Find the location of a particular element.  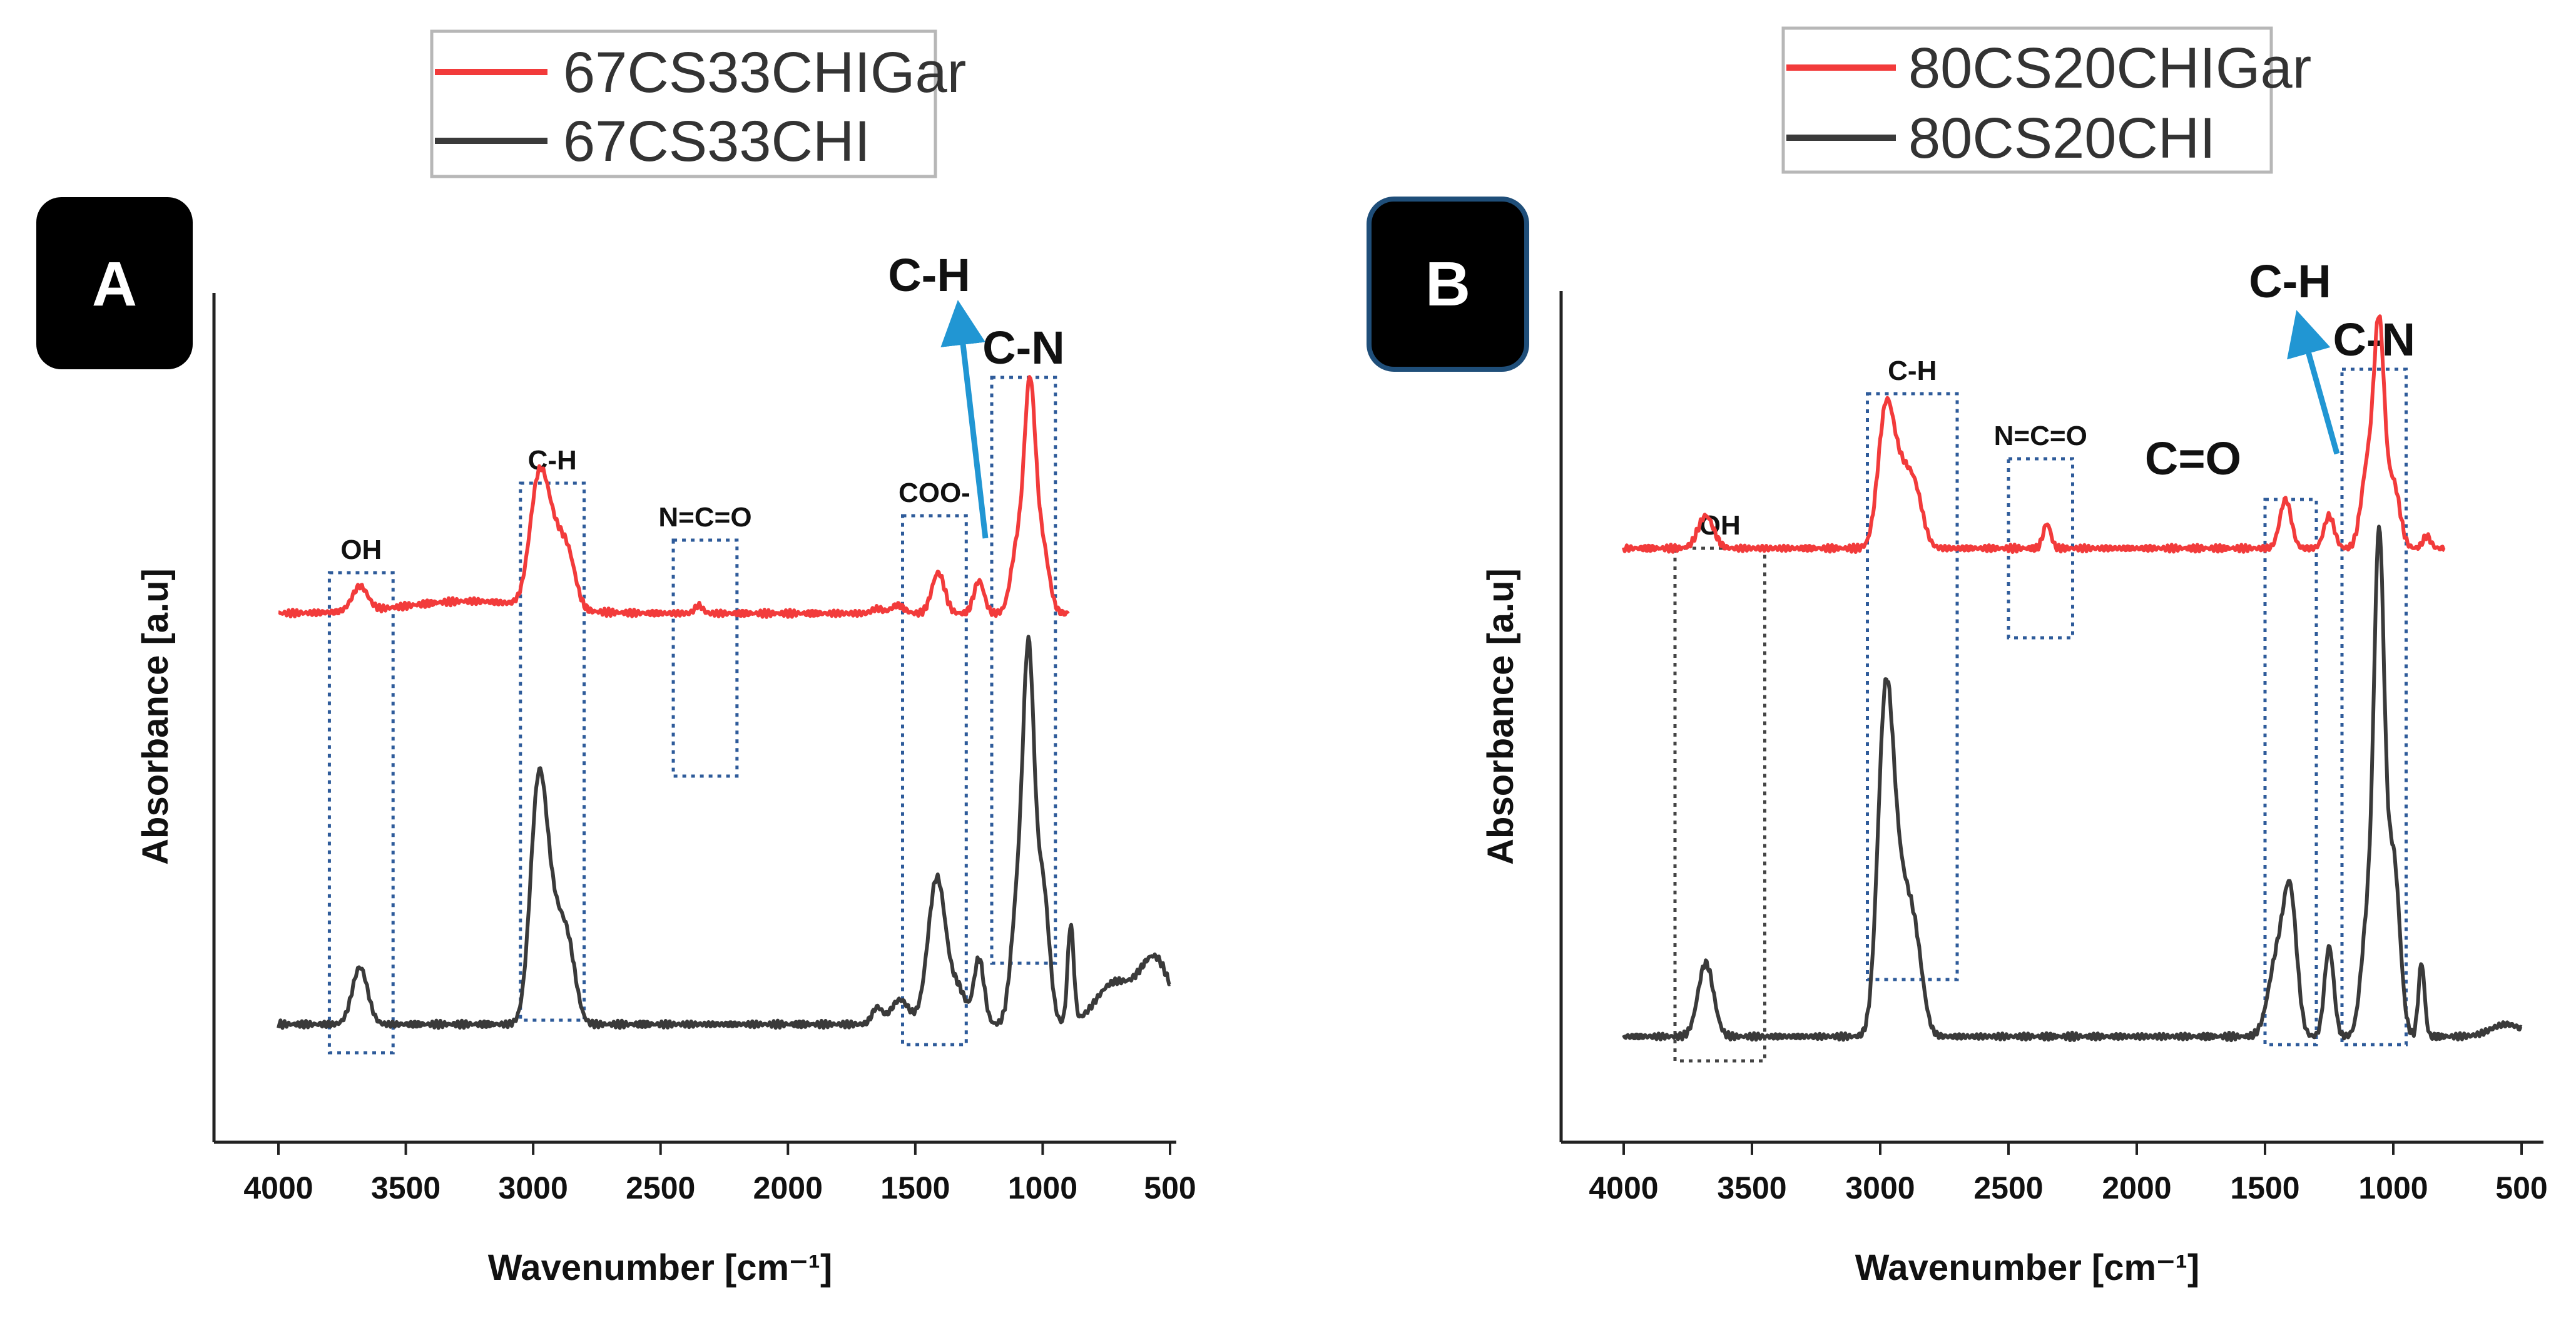

x-tick-label-a: 1000 is located at coordinates (1042, 1187).